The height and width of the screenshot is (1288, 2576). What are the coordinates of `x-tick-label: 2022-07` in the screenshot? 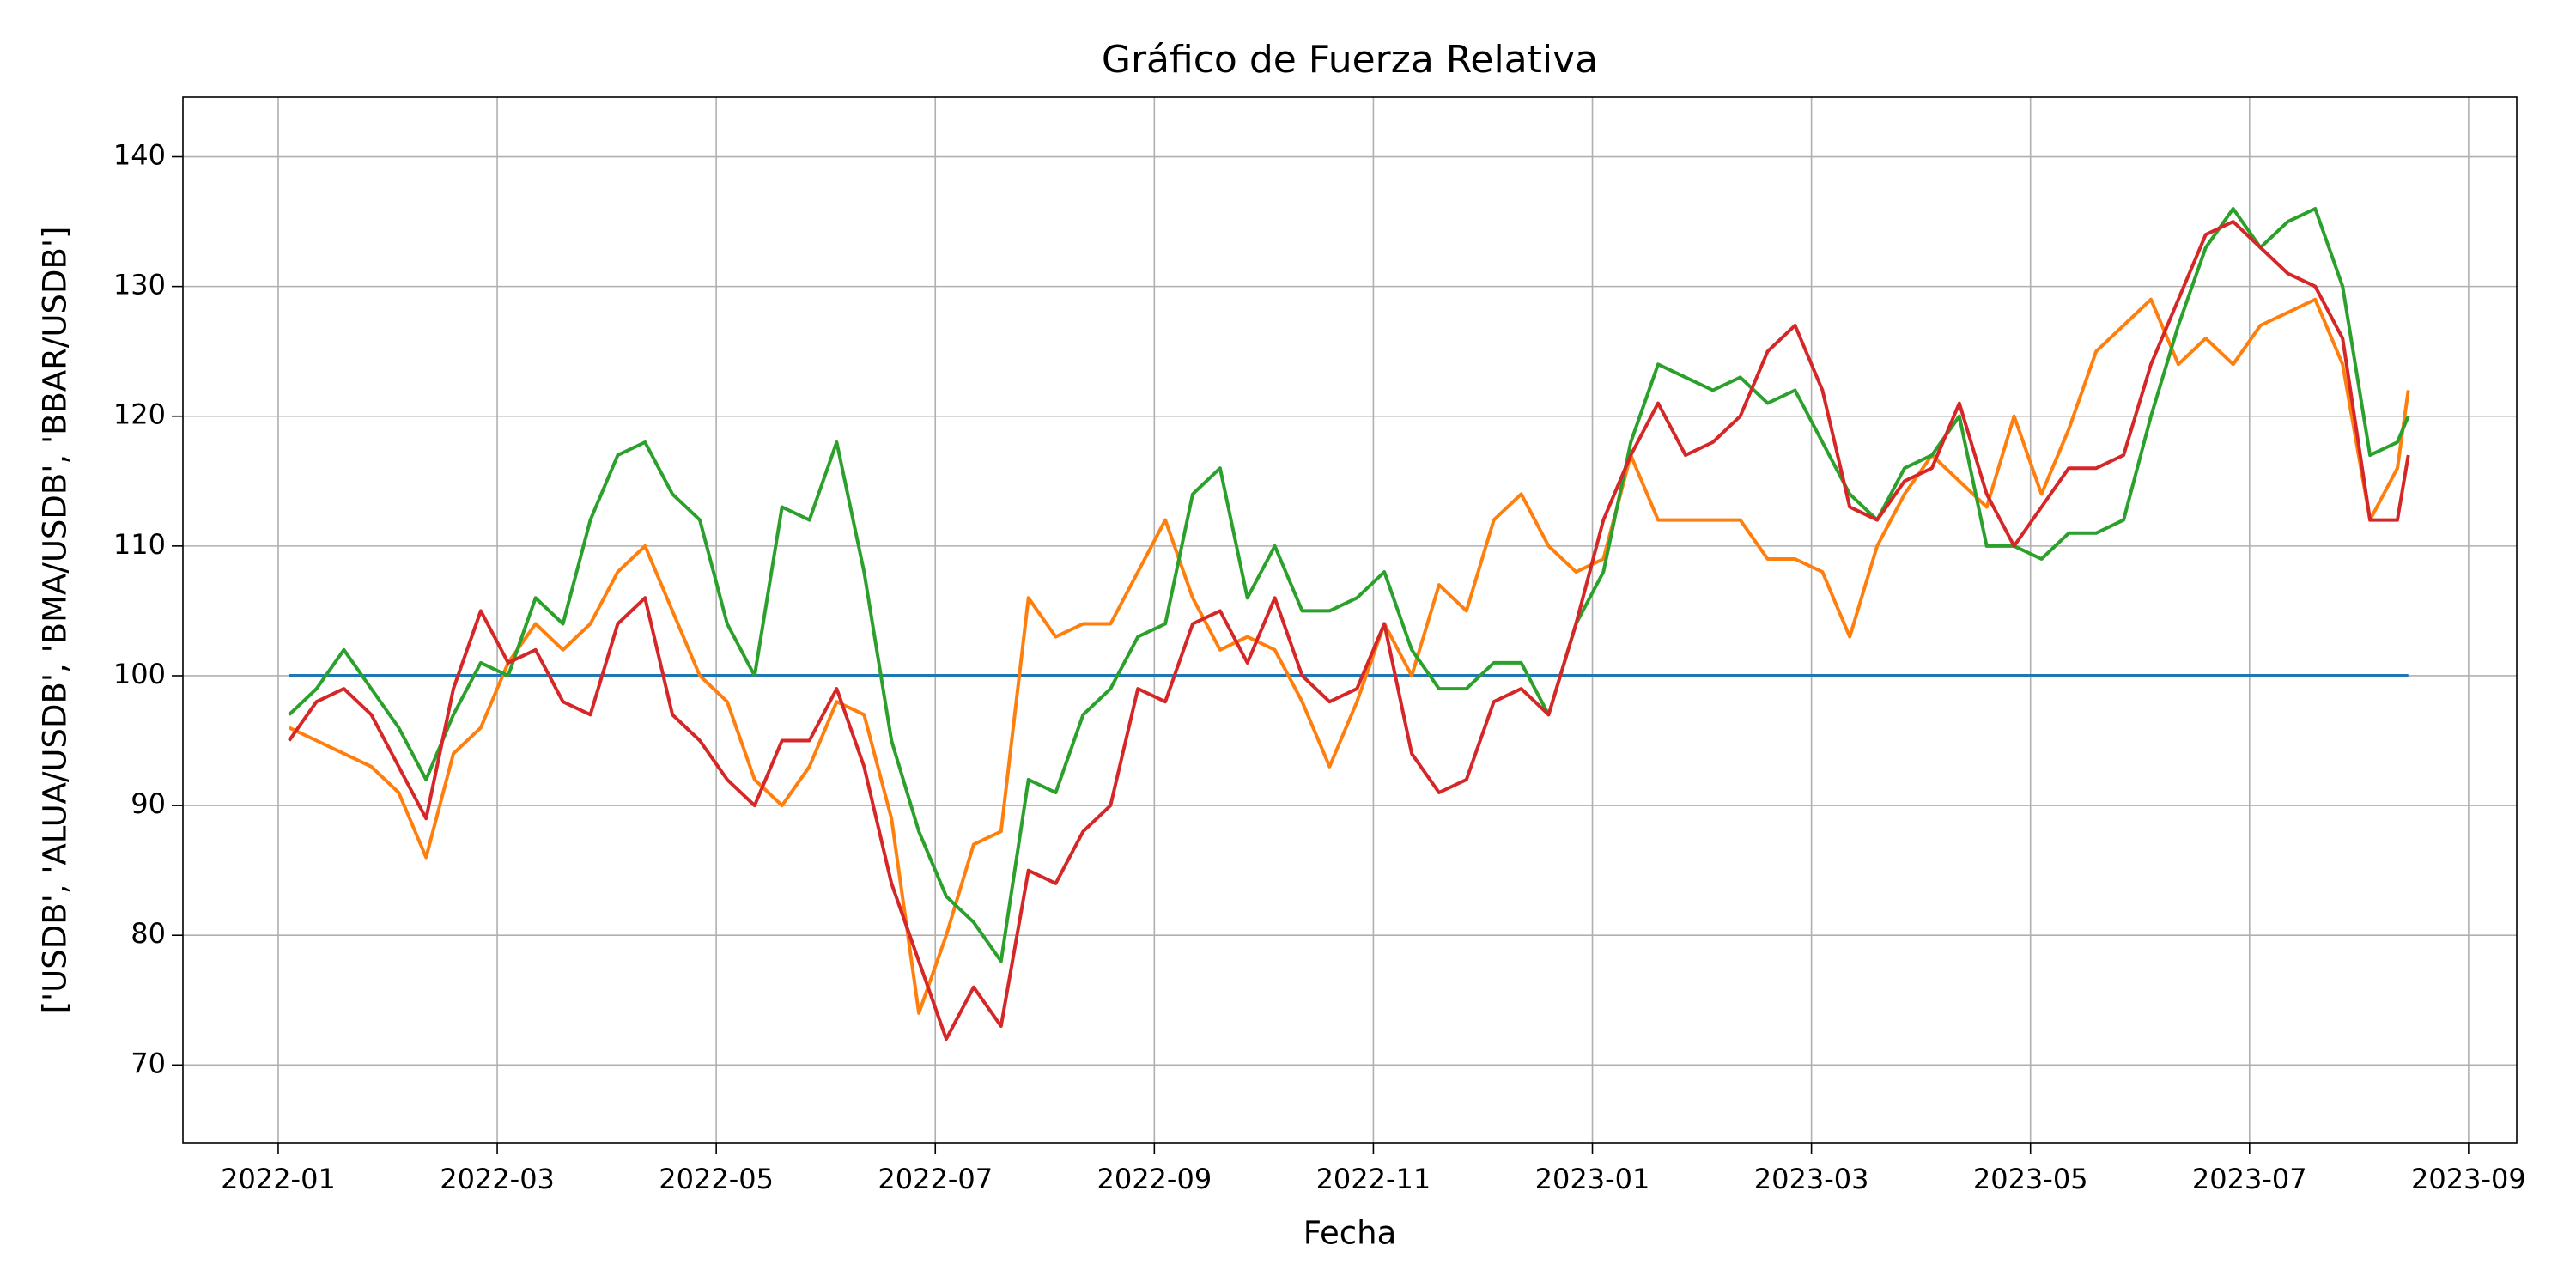 It's located at (936, 1179).